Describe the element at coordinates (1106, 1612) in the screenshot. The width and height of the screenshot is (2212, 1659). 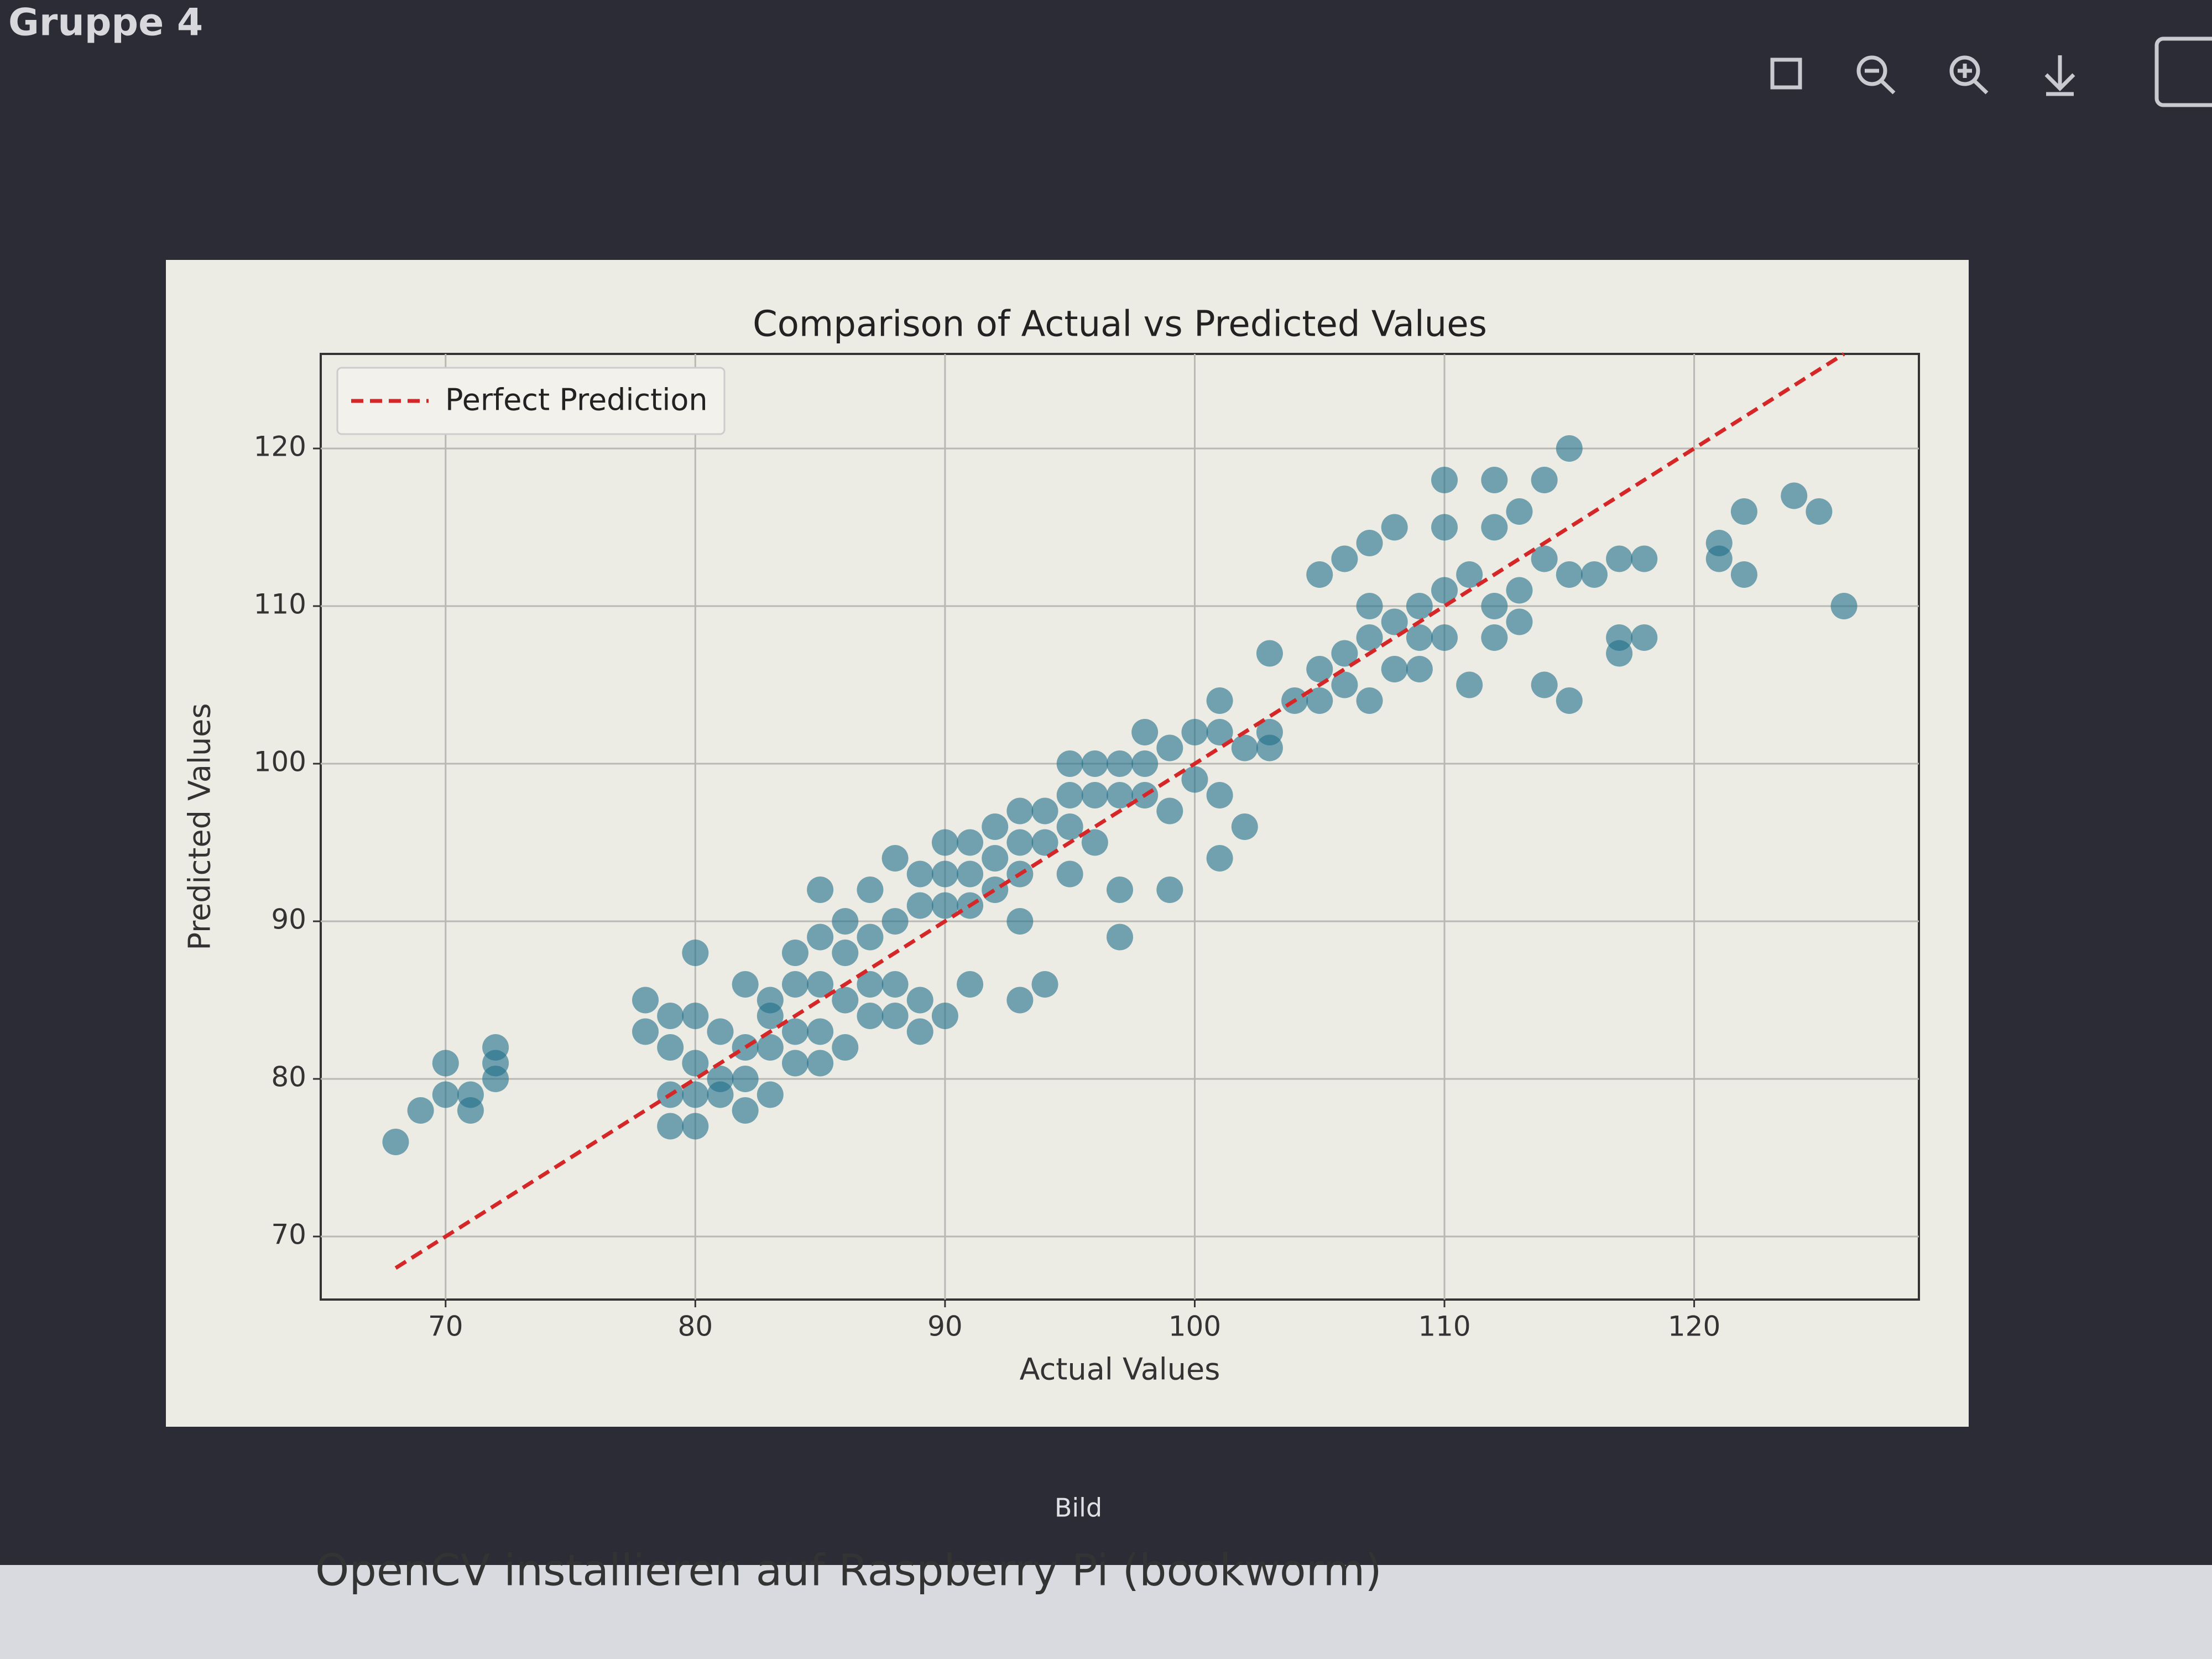
I see `article-strip` at that location.